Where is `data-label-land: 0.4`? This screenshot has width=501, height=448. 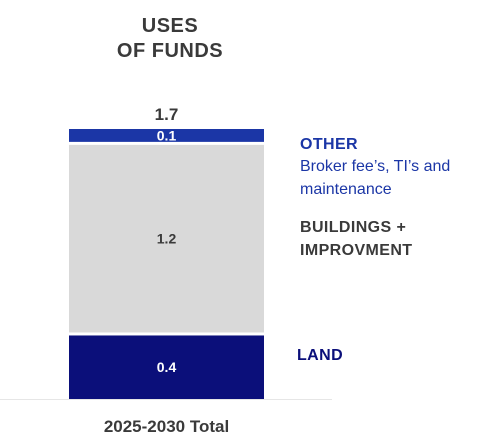
data-label-land: 0.4 is located at coordinates (167, 367).